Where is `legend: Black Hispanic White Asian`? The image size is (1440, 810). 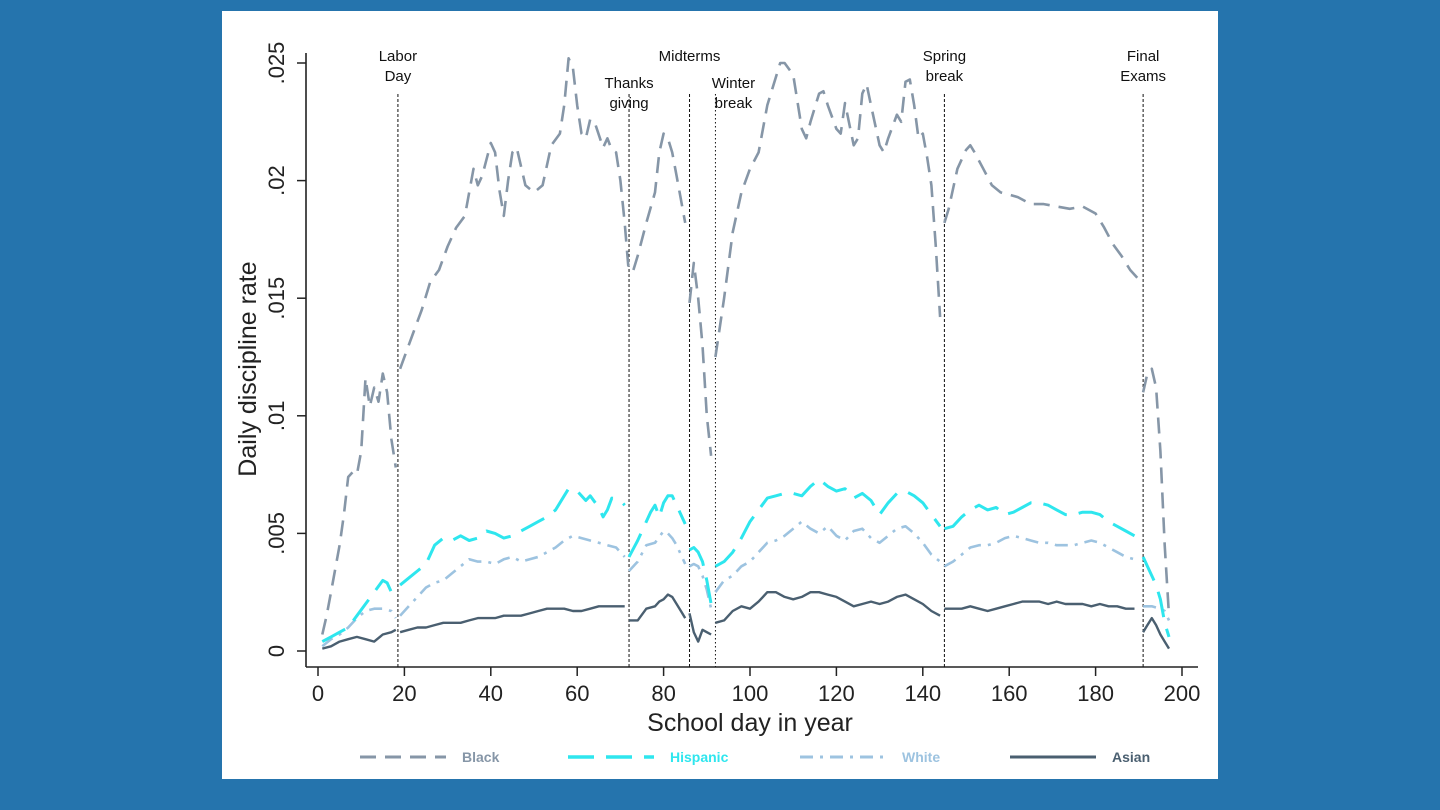
legend: Black Hispanic White Asian is located at coordinates (755, 757).